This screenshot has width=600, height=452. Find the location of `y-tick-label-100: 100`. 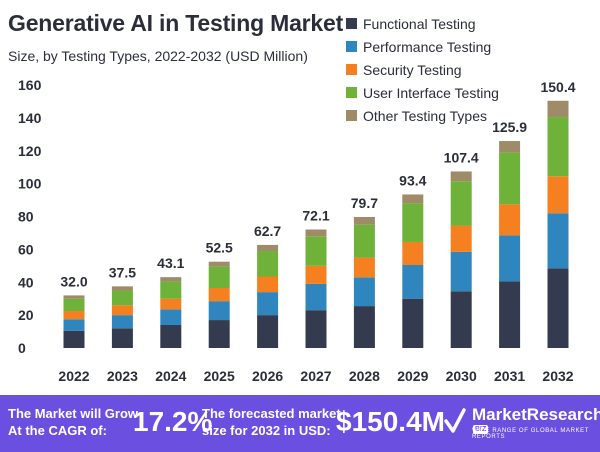

y-tick-label-100: 100 is located at coordinates (30, 184).